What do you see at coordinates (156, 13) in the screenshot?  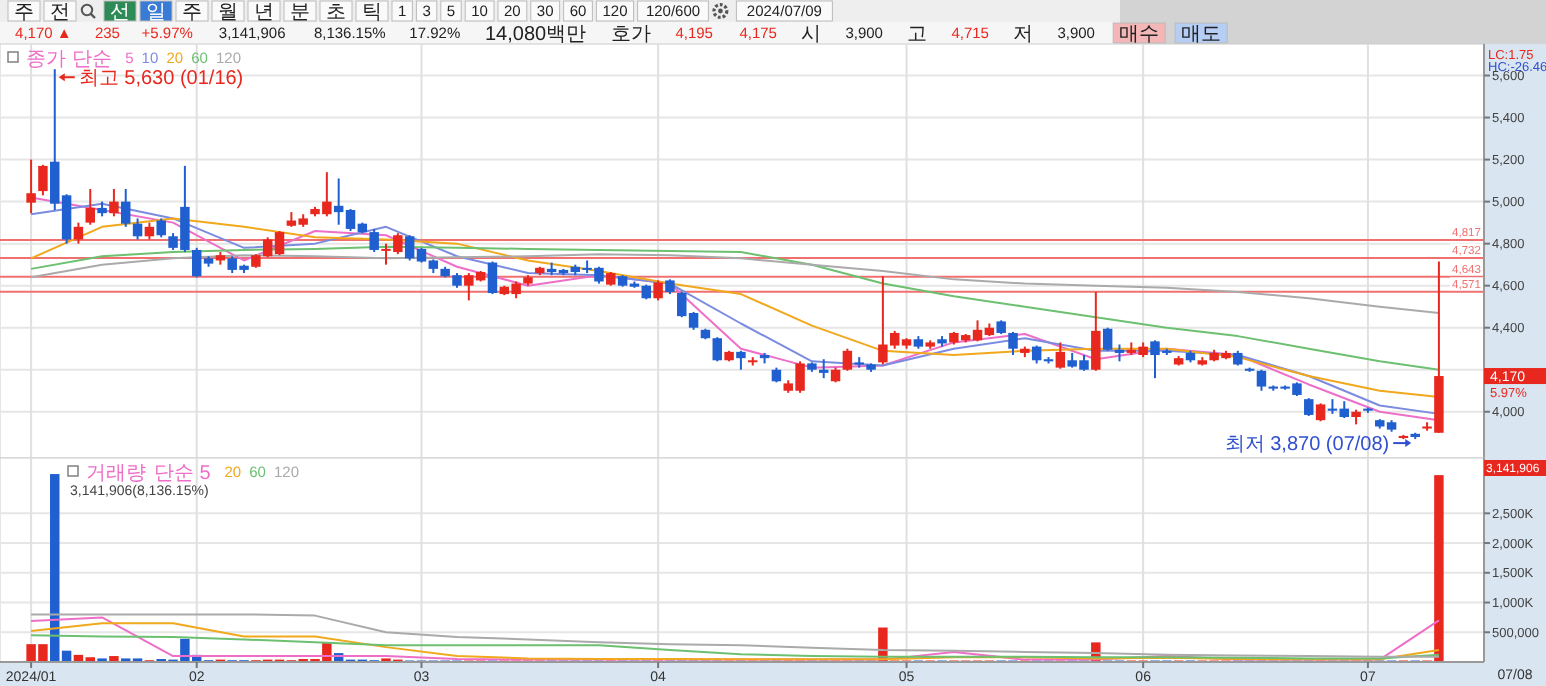 I see `text: 일` at bounding box center [156, 13].